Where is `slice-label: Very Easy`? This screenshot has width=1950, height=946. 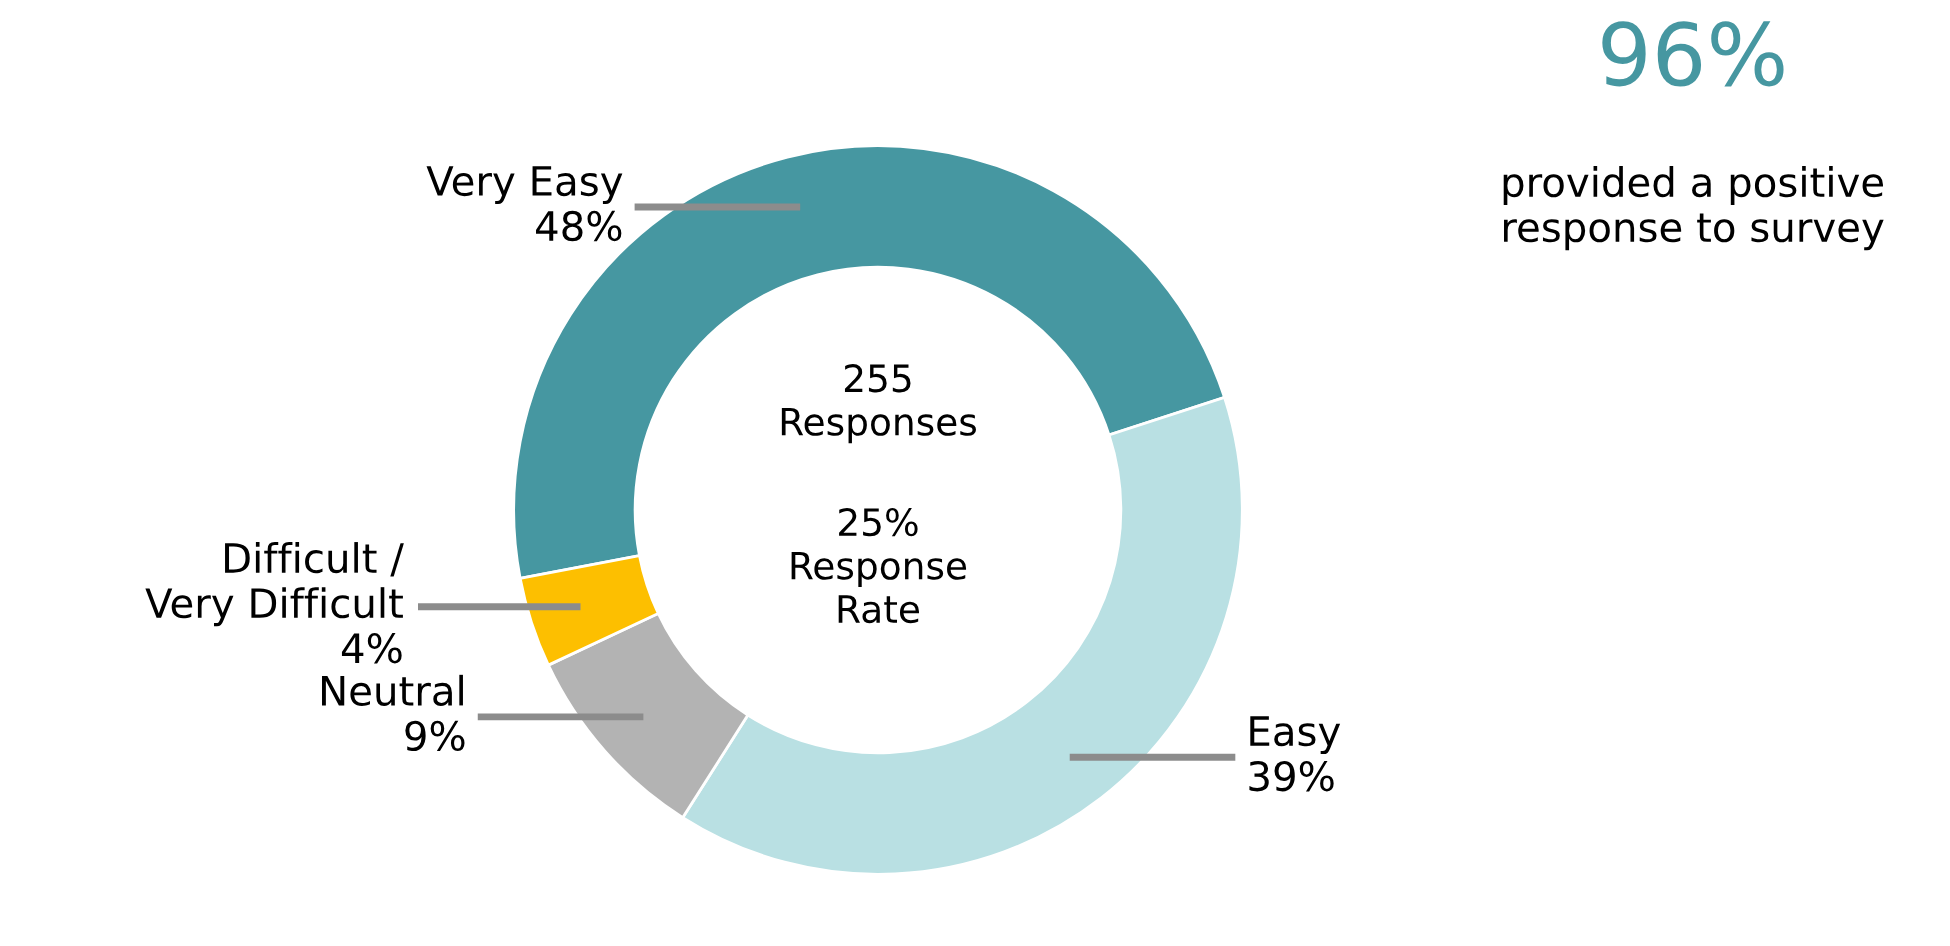
slice-label: Very Easy is located at coordinates (524, 185).